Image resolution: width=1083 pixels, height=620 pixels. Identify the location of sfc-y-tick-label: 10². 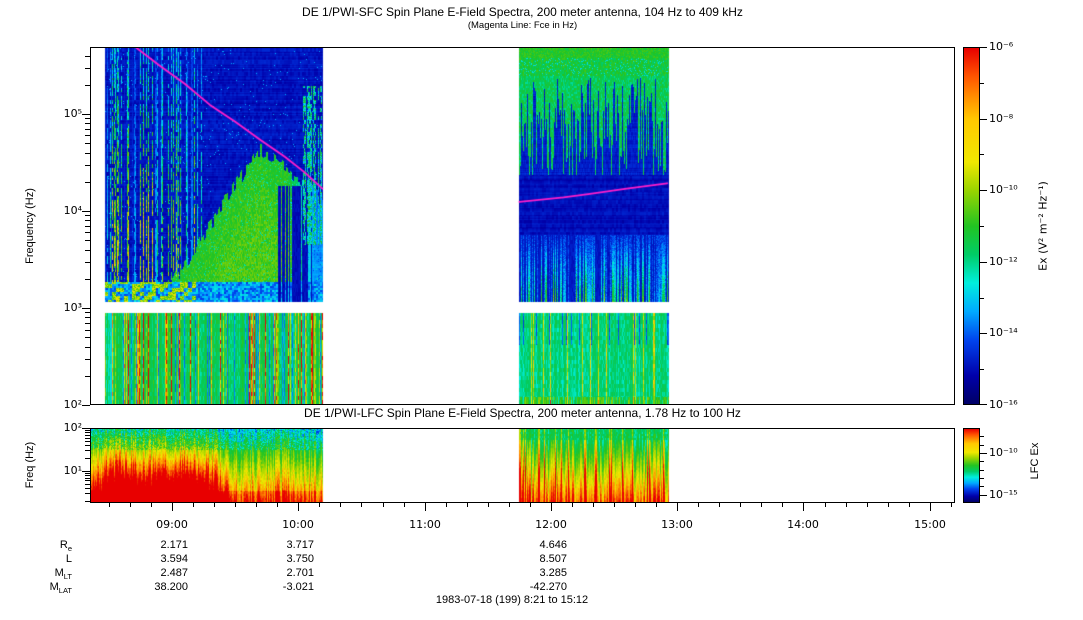
(72, 404).